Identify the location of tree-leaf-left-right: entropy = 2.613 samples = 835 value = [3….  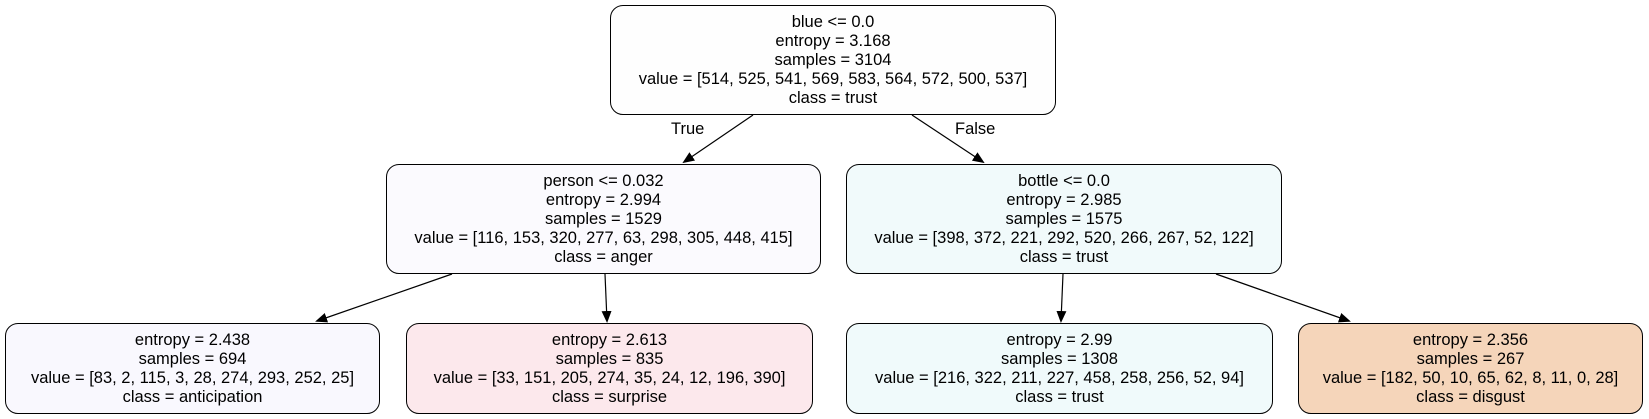
(609, 368).